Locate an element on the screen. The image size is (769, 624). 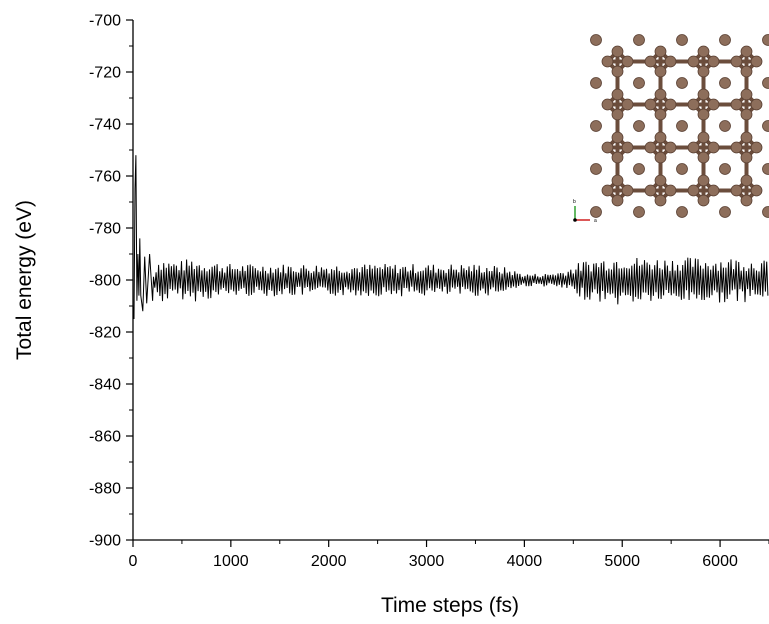
x-axis-tick-labels: 0 1000 2000 3000 4000 5000 6000 is located at coordinates (433, 561).